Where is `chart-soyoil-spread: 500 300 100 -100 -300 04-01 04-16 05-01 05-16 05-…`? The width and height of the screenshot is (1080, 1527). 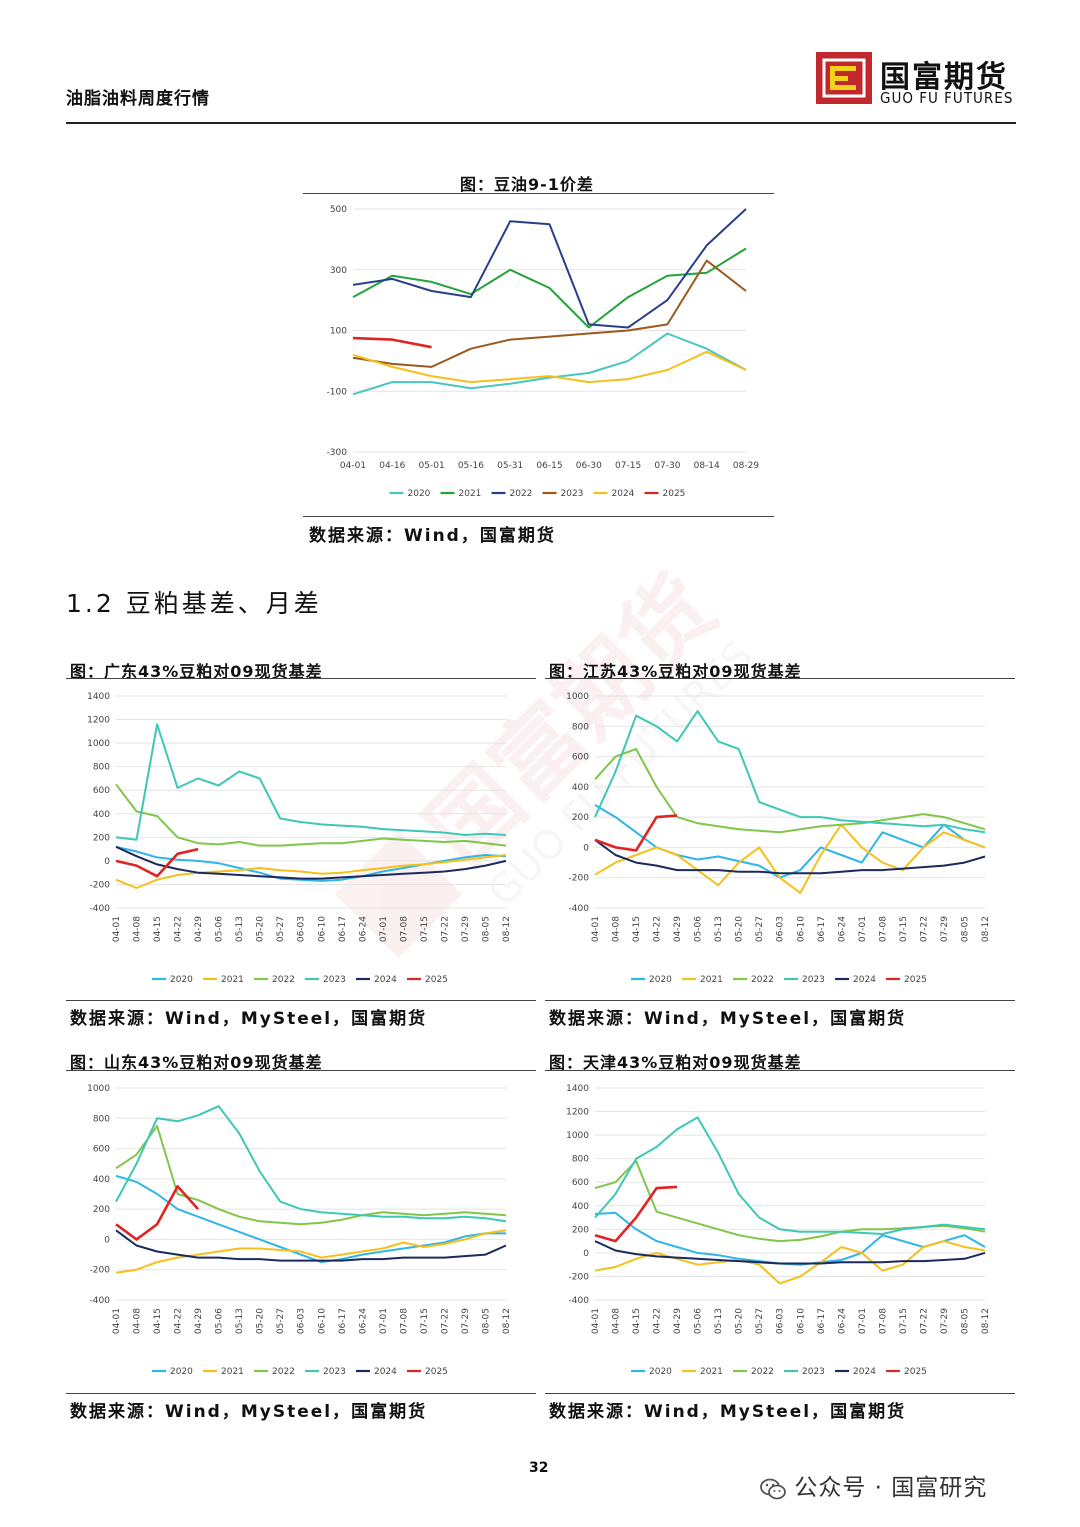
chart-soyoil-spread: 500 300 100 -100 -300 04-01 04-16 05-01 05-16 05-… is located at coordinates (543, 352).